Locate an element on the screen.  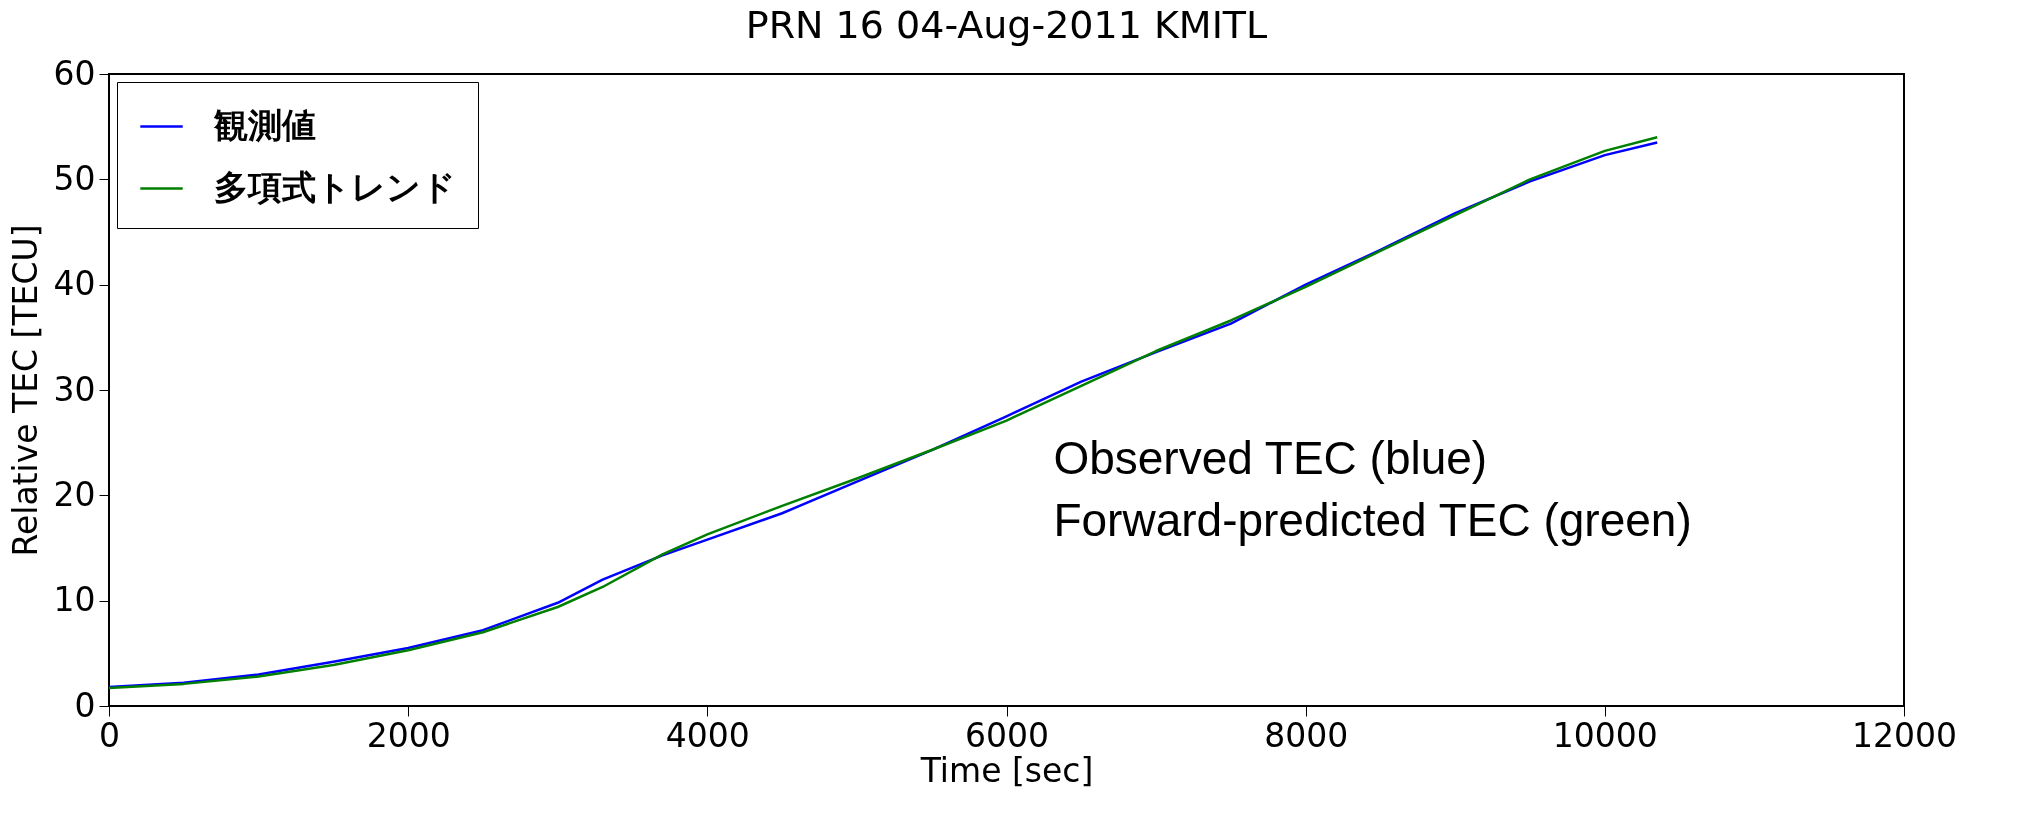
y-tick-label: 40 is located at coordinates (74, 284).